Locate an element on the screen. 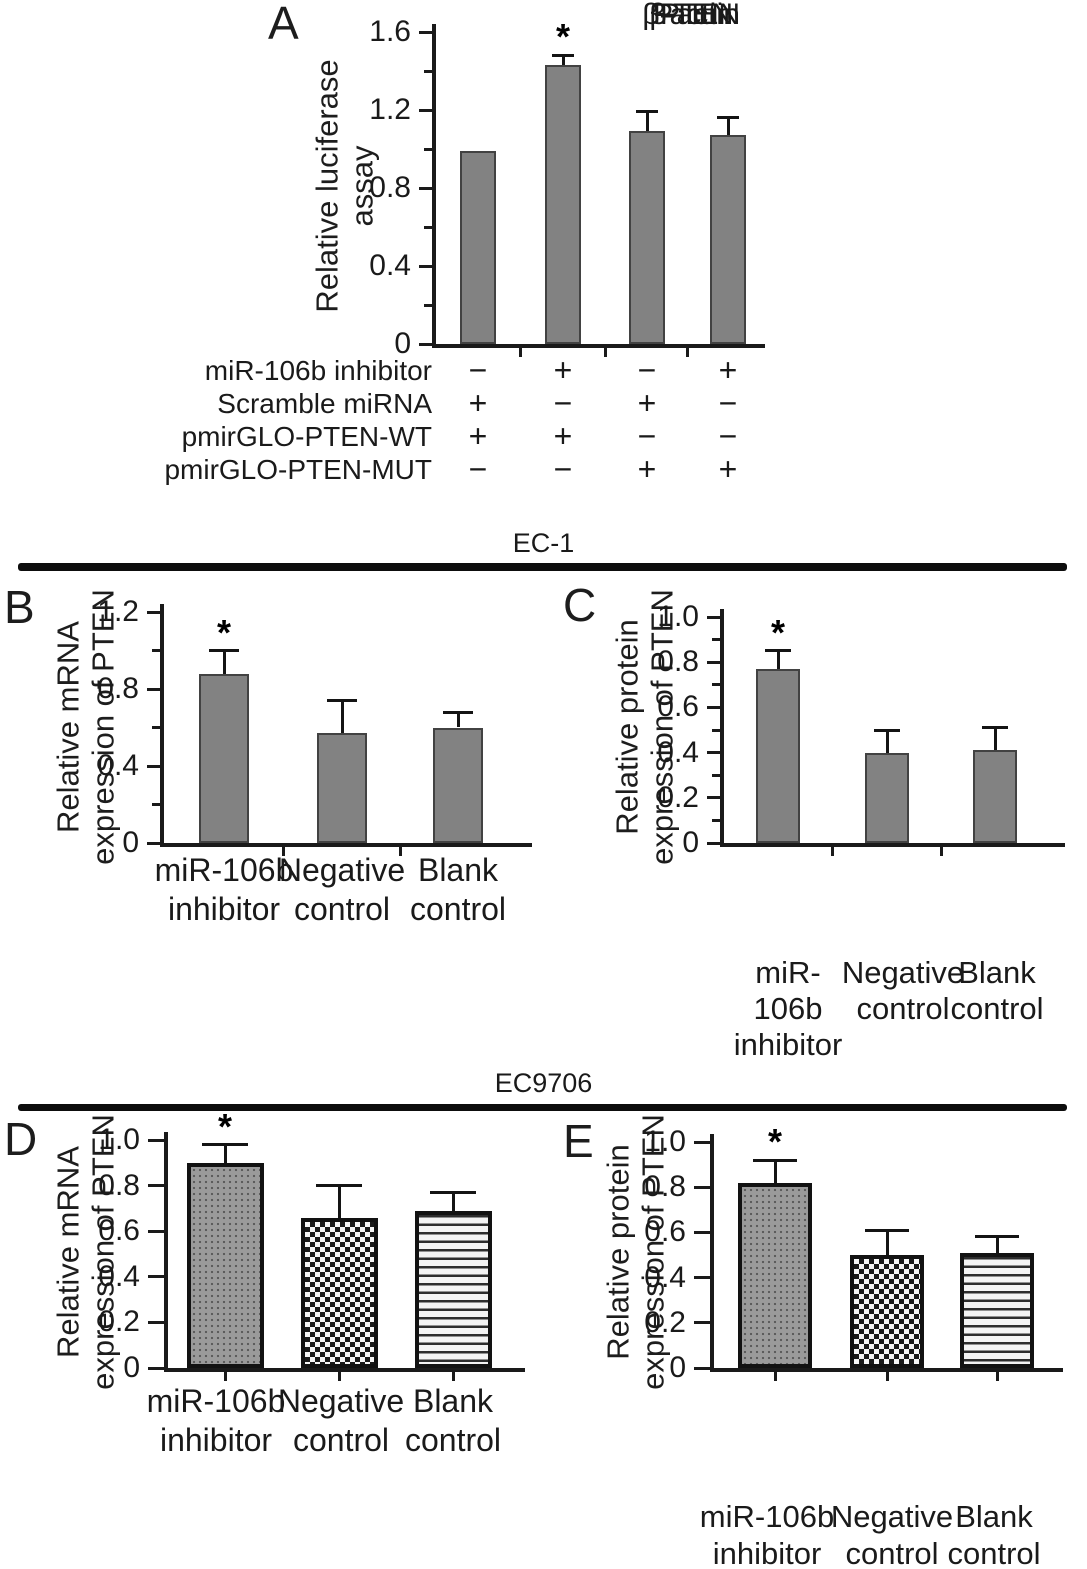  y-tick-label-a: 1.2 is located at coordinates (390, 109).